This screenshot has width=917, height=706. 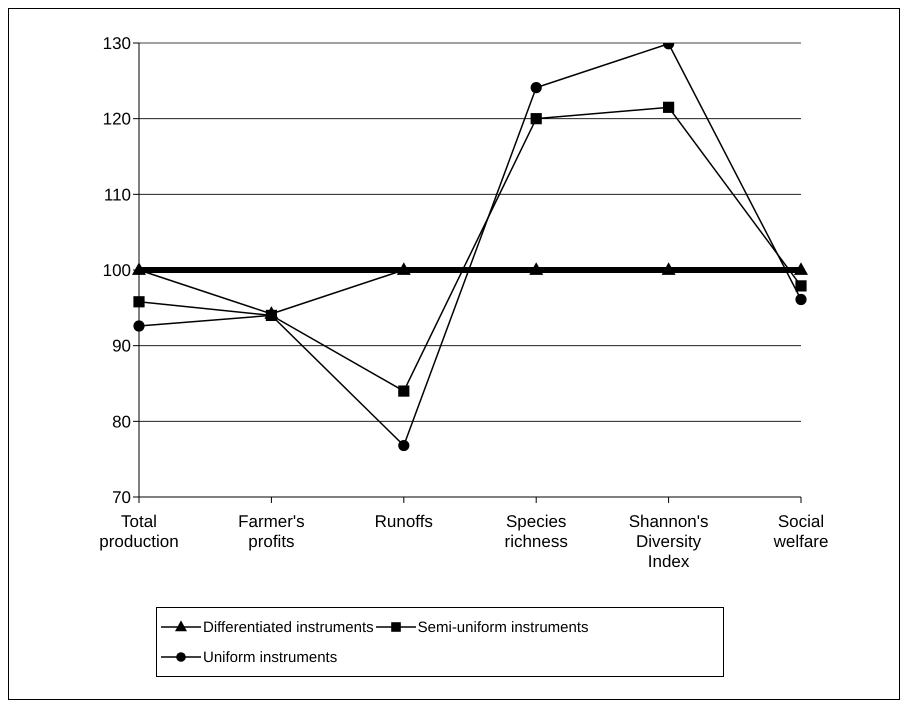 What do you see at coordinates (271, 531) in the screenshot?
I see `x-tick-label: Farmer's profits` at bounding box center [271, 531].